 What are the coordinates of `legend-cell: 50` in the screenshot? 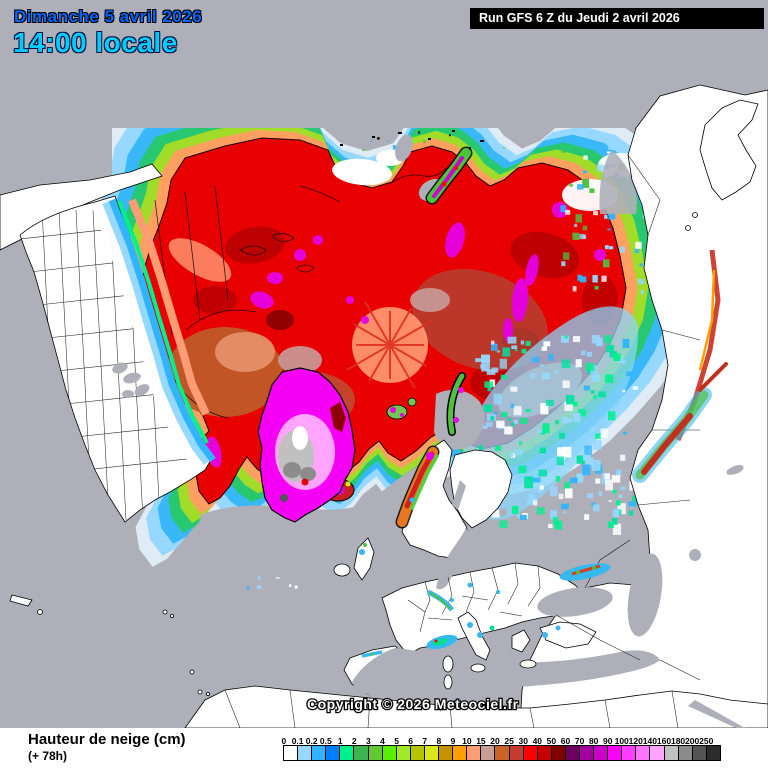 It's located at (556, 748).